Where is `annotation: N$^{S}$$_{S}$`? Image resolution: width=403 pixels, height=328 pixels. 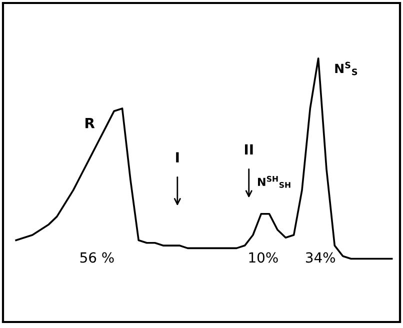
annotation: N$^{S}$$_{S}$ is located at coordinates (346, 69).